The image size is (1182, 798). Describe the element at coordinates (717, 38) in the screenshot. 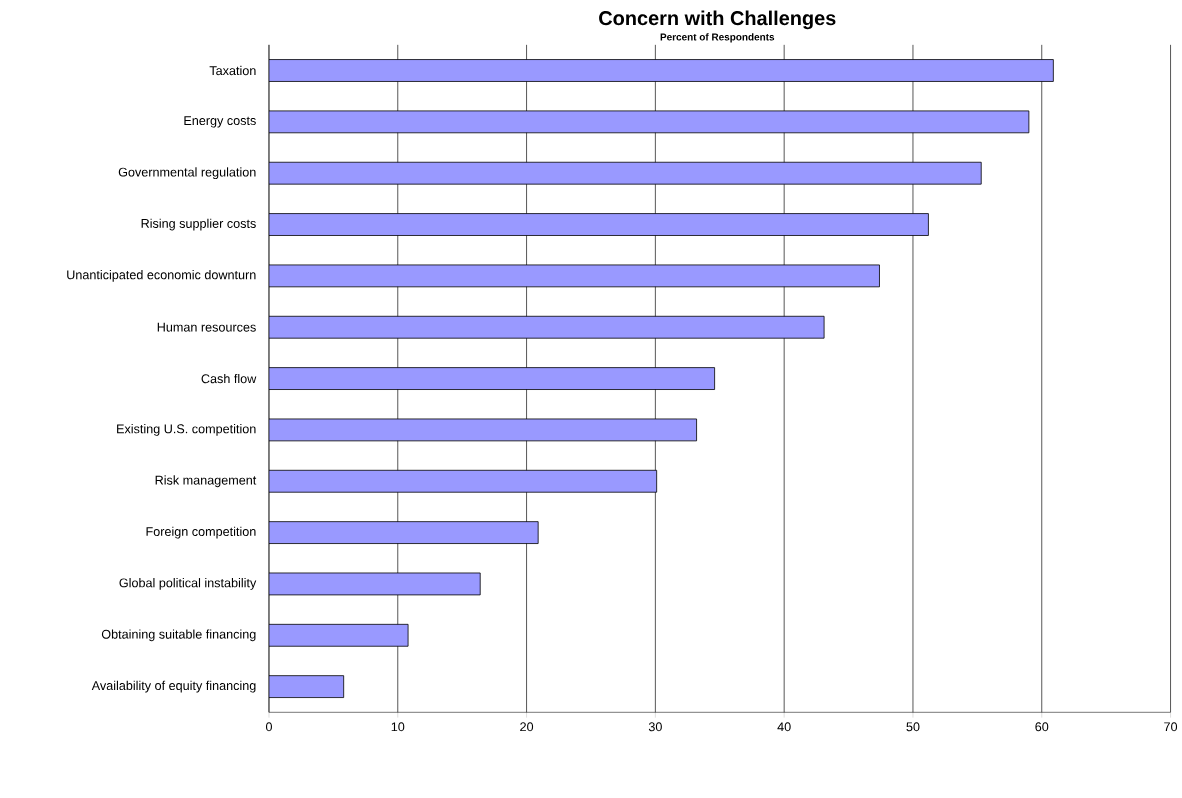

I see `chart-subtitle: Percent of Respondents` at that location.